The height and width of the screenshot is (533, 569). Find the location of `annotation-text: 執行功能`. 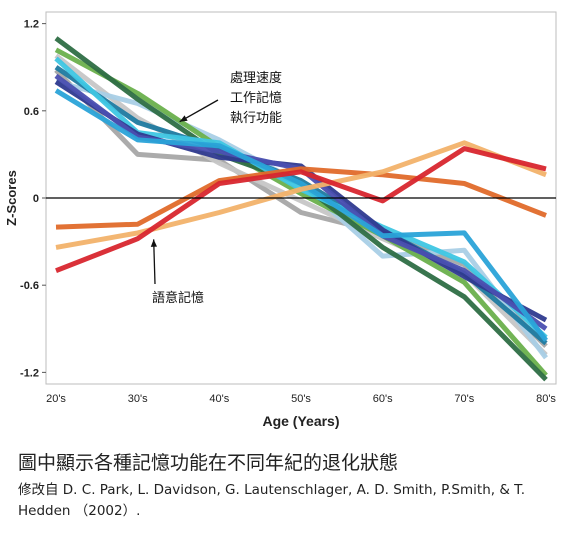

annotation-text: 執行功能 is located at coordinates (256, 118).